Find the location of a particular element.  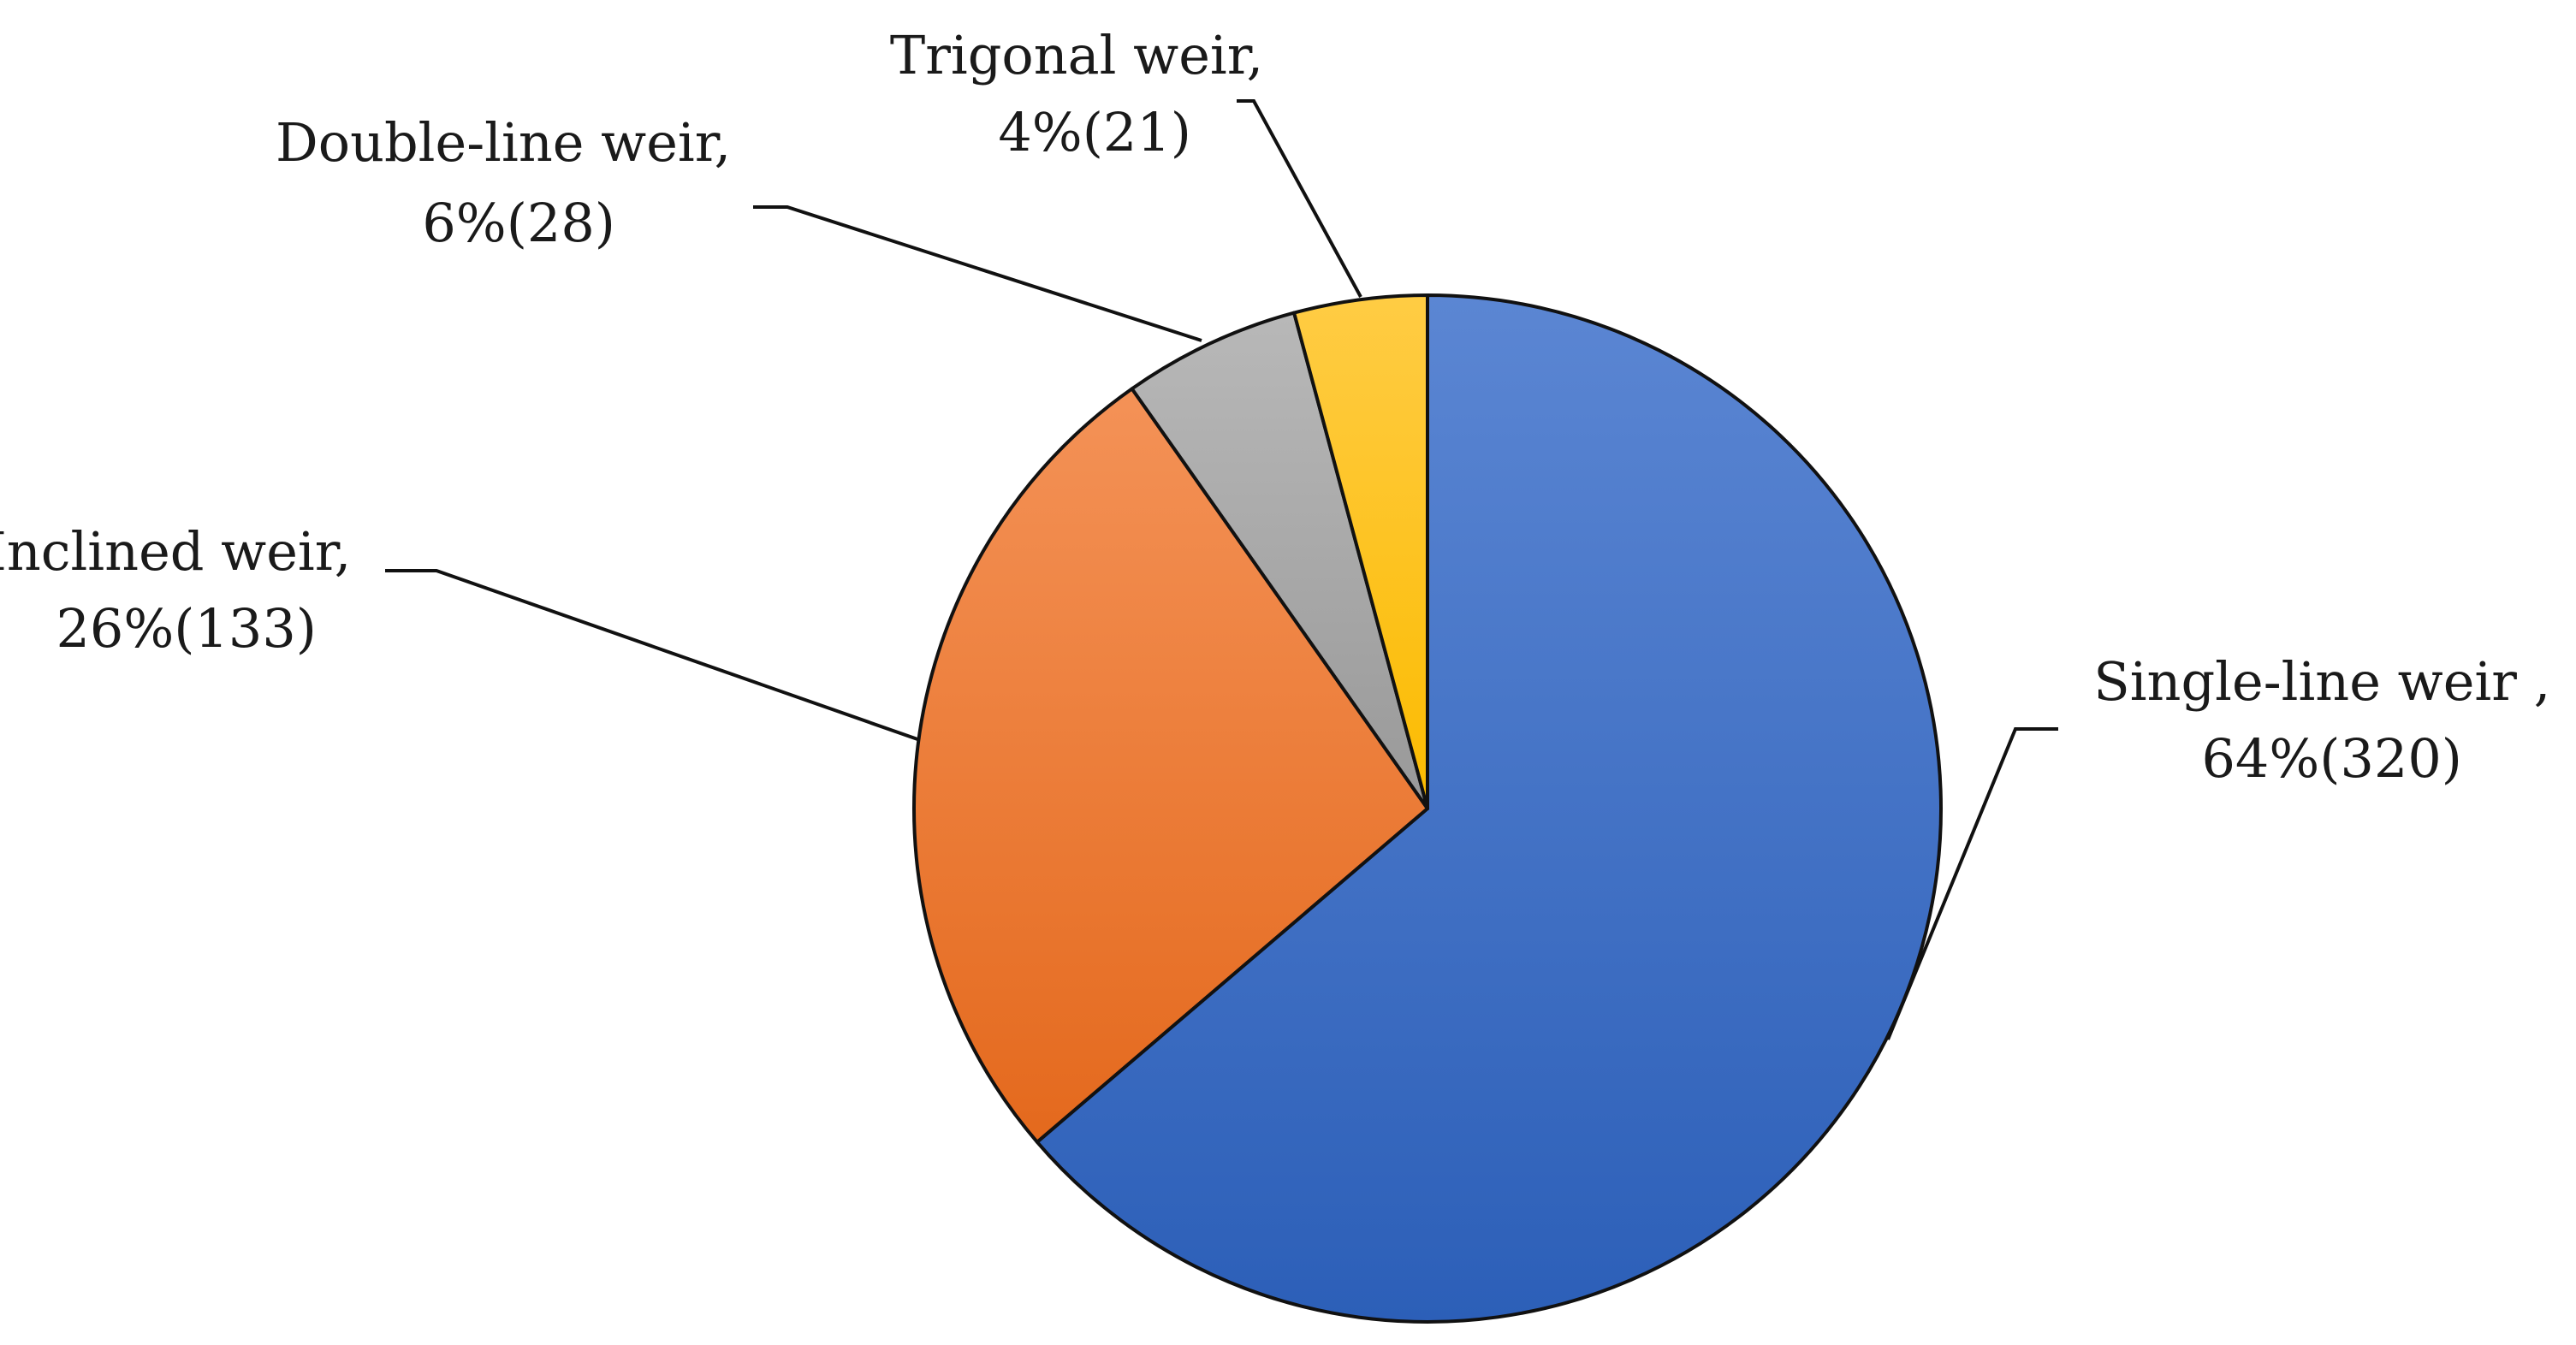

slice-label-trigonal-value: 4%(21) is located at coordinates (1094, 132).